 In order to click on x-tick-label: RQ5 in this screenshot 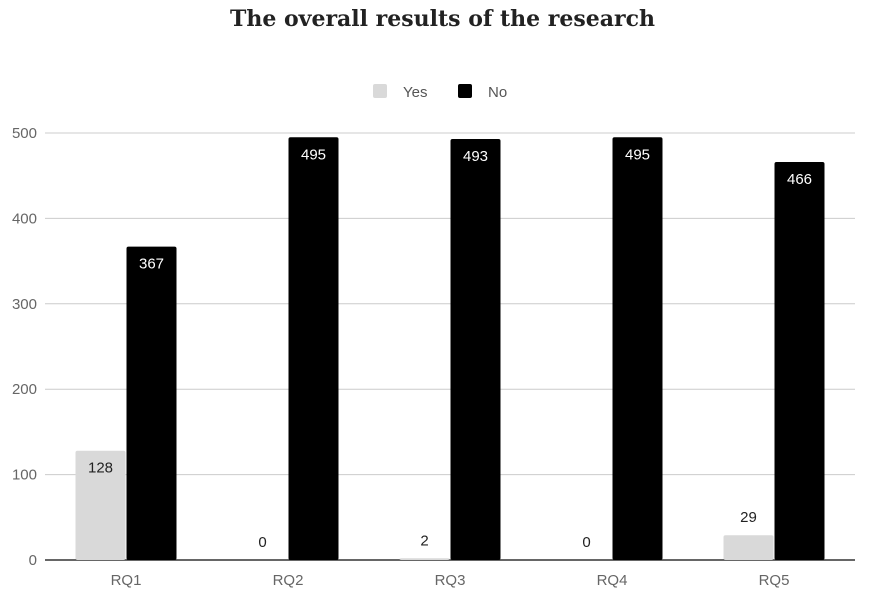, I will do `click(774, 580)`.